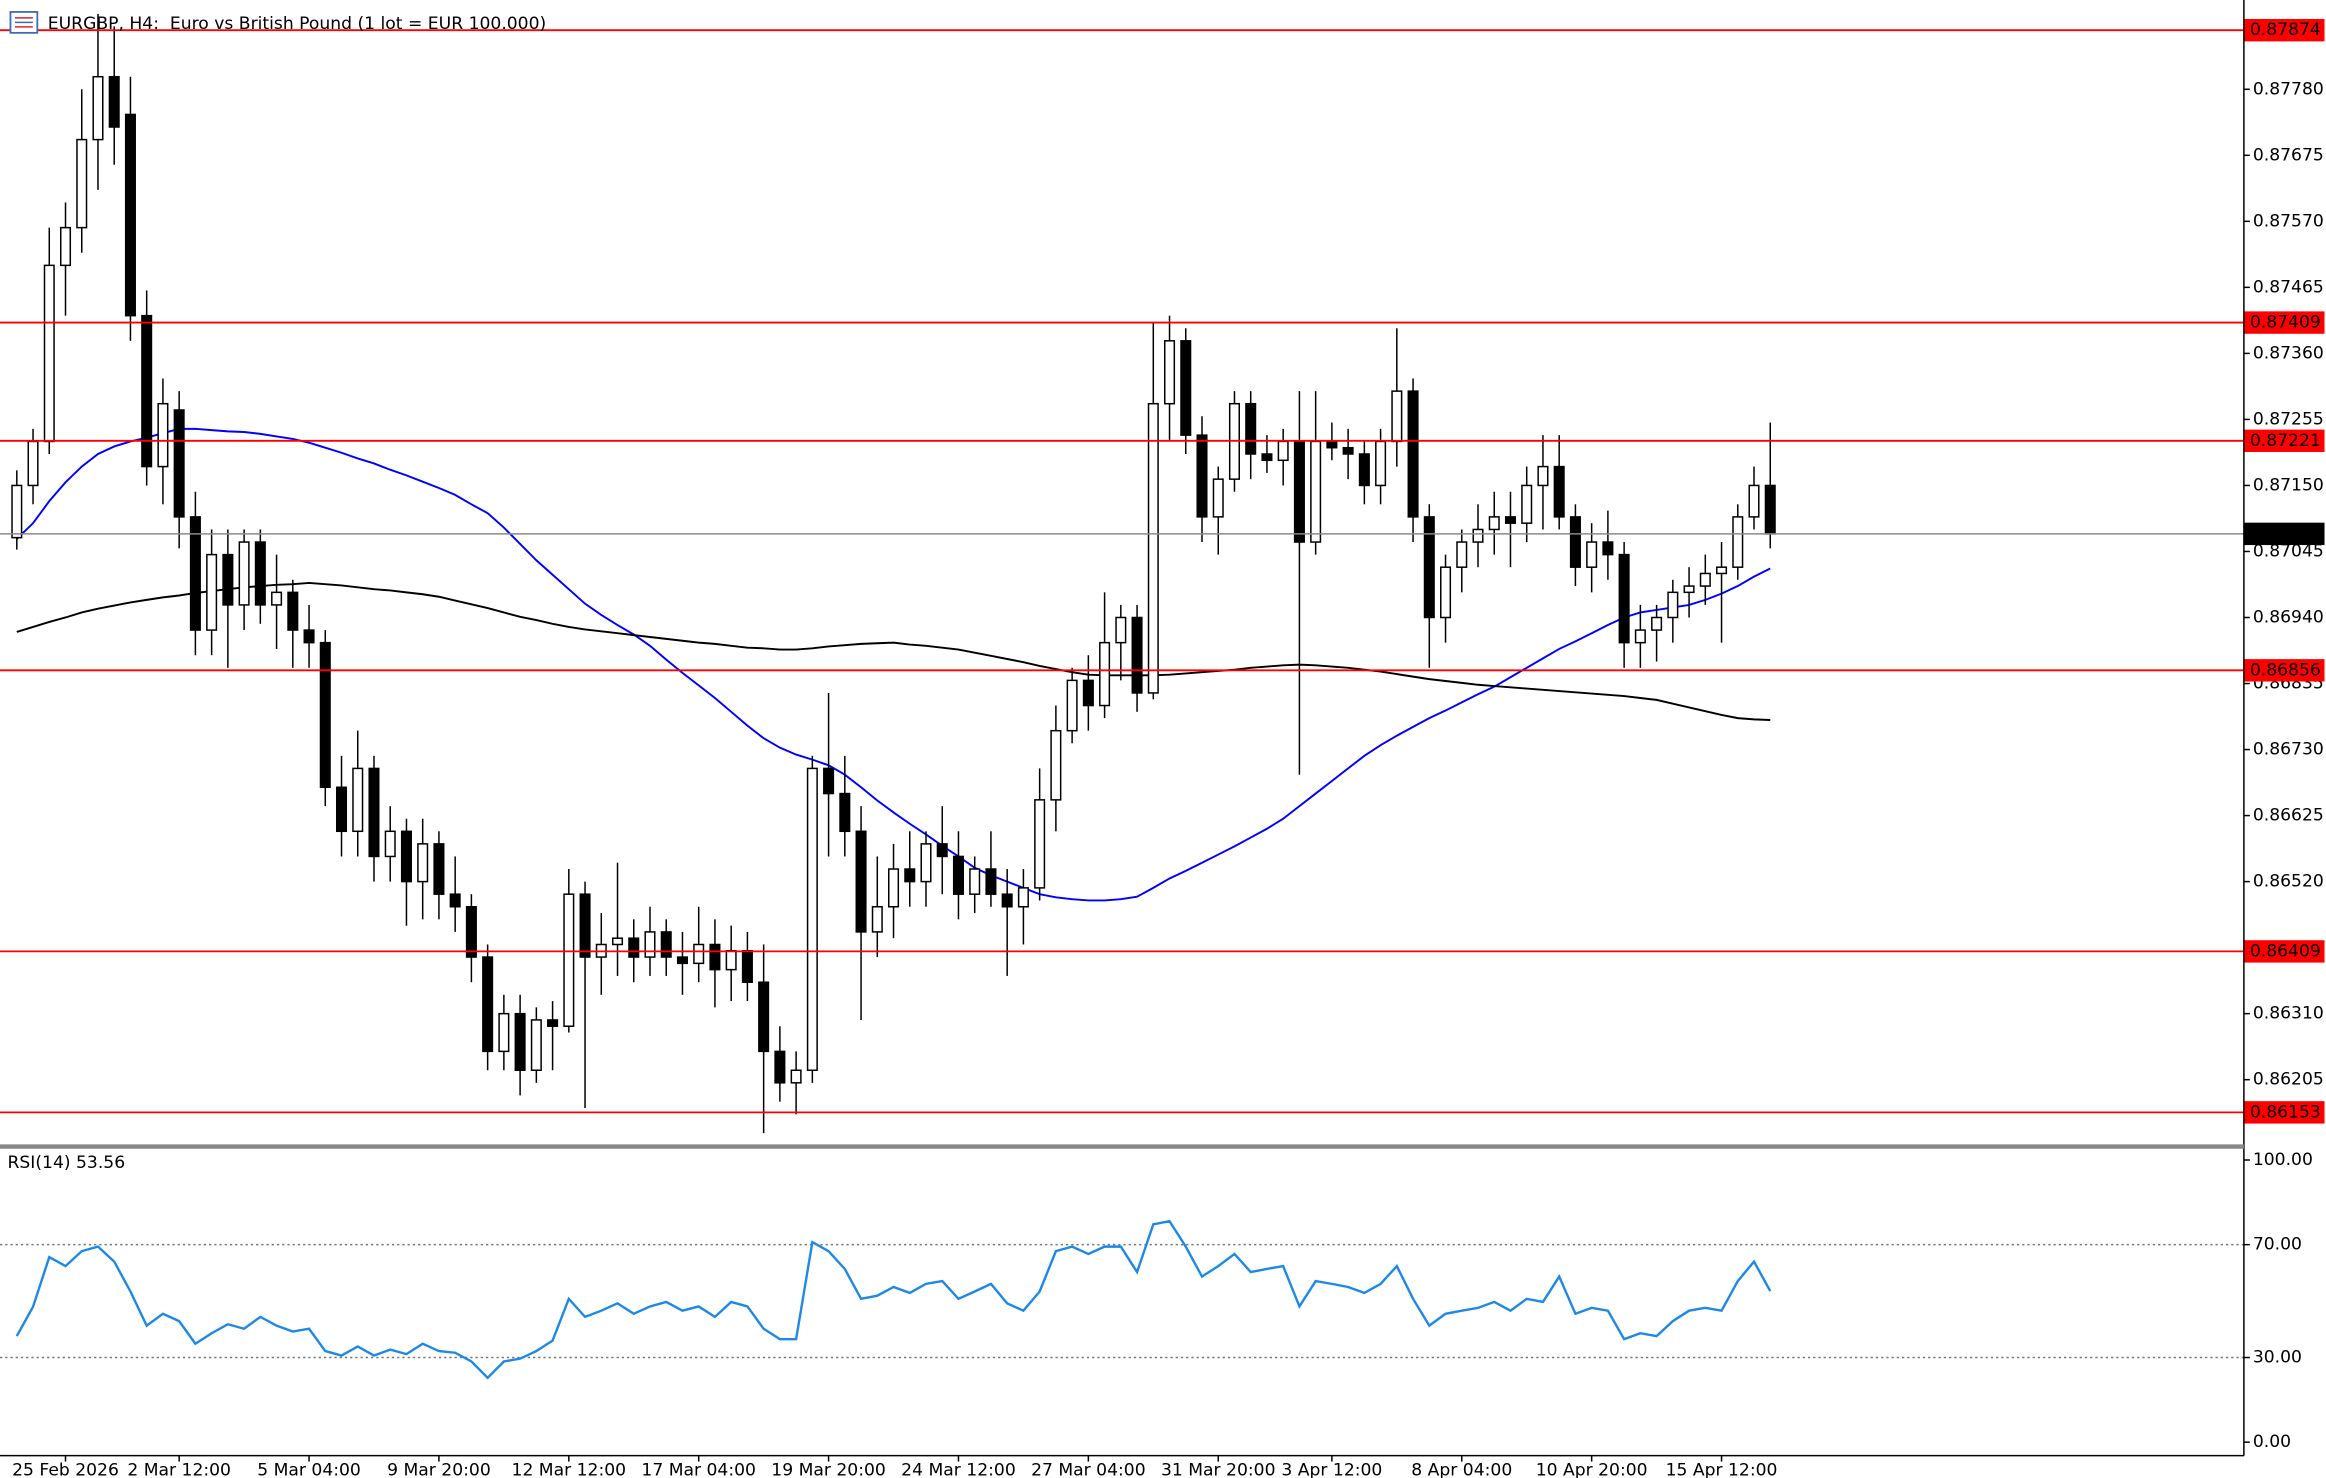 This screenshot has height=1478, width=2326. Describe the element at coordinates (958, 1469) in the screenshot. I see `x-tick-label: 24 Mar 12:00` at that location.